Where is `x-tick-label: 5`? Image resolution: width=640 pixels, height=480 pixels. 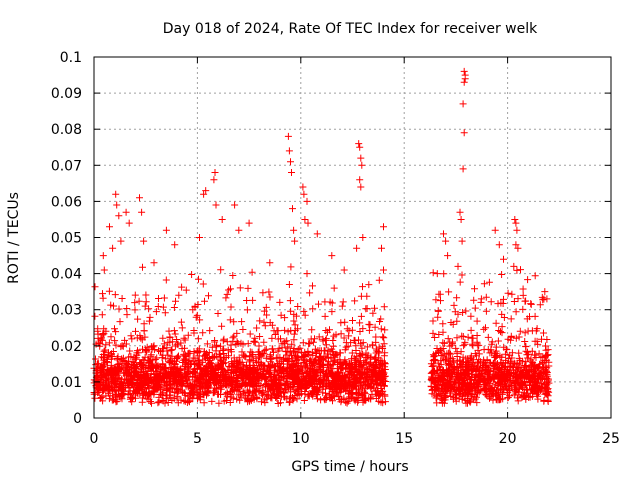
x-tick-label: 5 is located at coordinates (197, 439).